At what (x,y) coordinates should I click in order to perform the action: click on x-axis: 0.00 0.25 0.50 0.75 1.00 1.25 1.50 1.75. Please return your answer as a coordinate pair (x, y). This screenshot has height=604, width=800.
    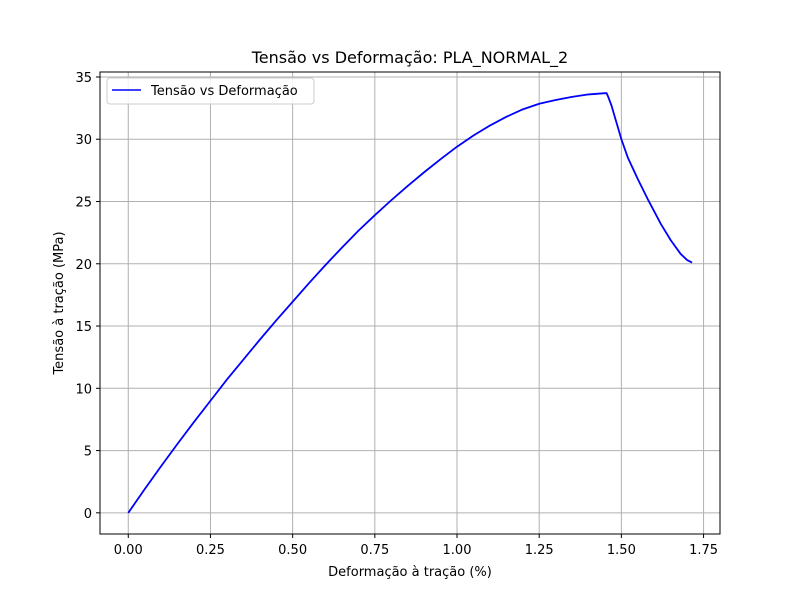
    Looking at the image, I should click on (416, 546).